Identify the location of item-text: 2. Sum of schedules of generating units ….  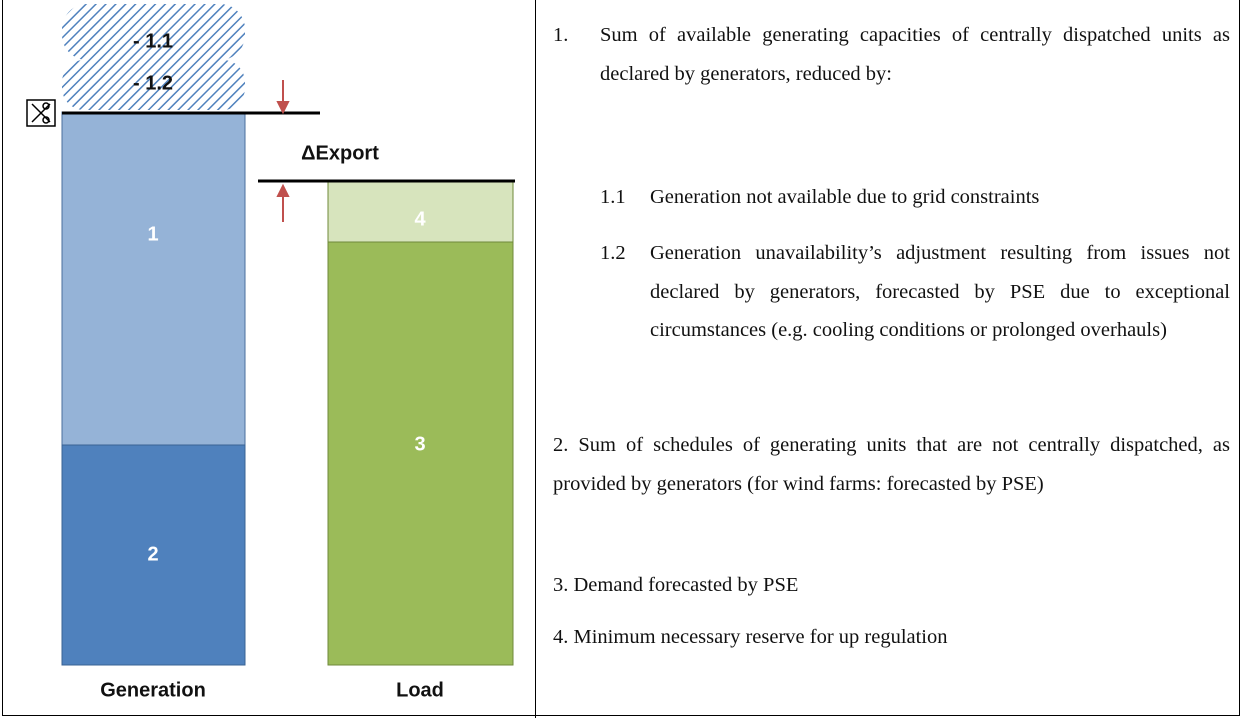
(891, 464).